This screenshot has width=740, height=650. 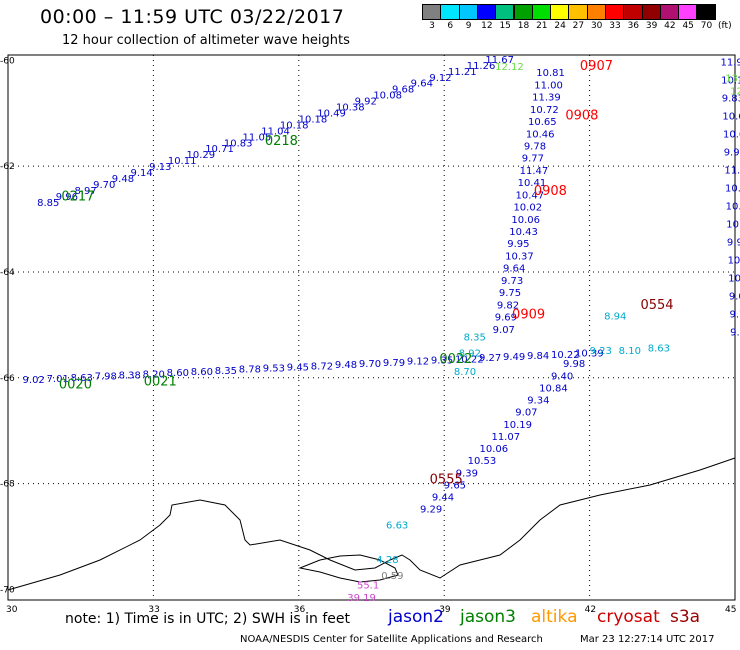 What do you see at coordinates (274, 369) in the screenshot?
I see `swh-value-label: 9.53` at bounding box center [274, 369].